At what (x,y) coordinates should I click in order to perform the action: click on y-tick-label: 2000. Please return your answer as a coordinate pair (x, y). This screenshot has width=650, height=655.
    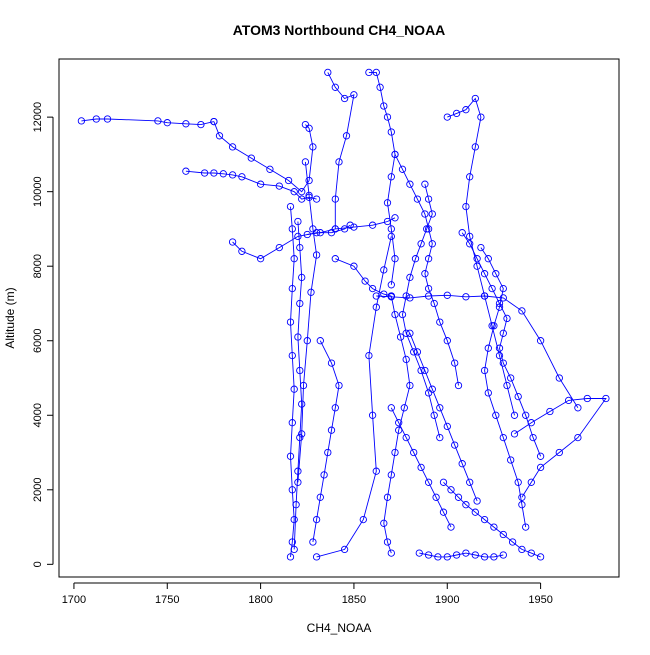
    Looking at the image, I should click on (38, 490).